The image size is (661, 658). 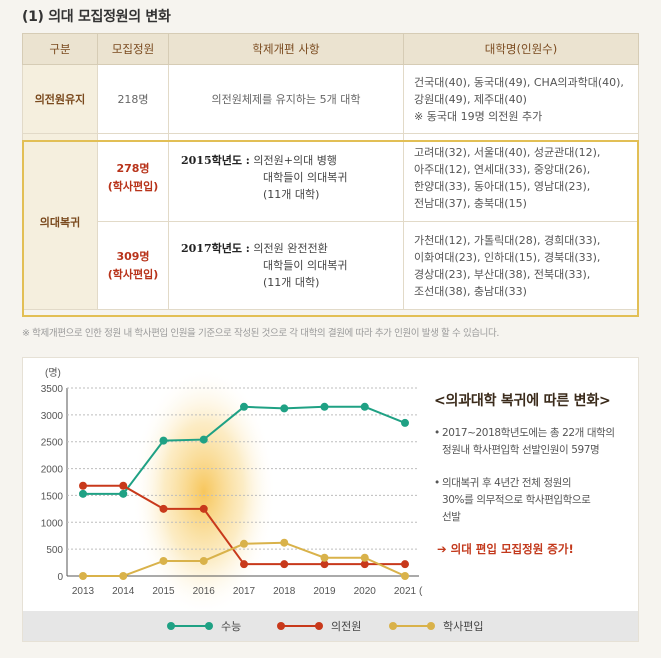 What do you see at coordinates (516, 500) in the screenshot?
I see `note-line: 30%를 의무적으로 학사편입학으로` at bounding box center [516, 500].